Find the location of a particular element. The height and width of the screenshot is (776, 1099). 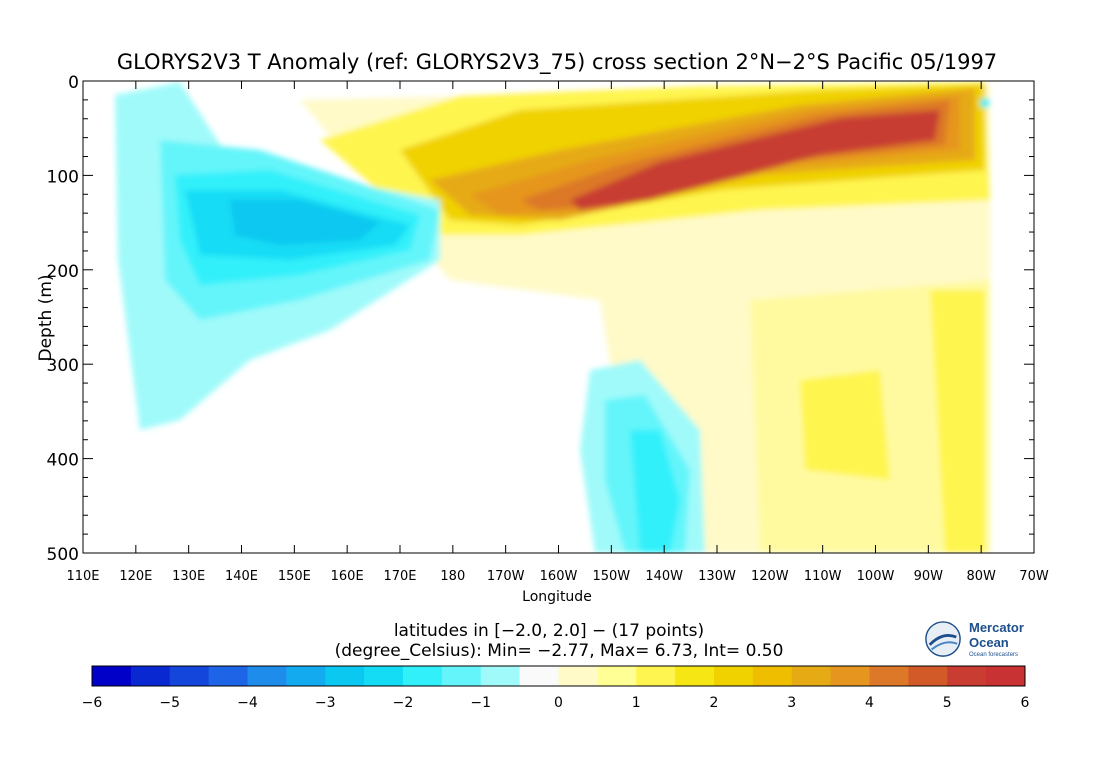

colorbar-frame is located at coordinates (558, 676).